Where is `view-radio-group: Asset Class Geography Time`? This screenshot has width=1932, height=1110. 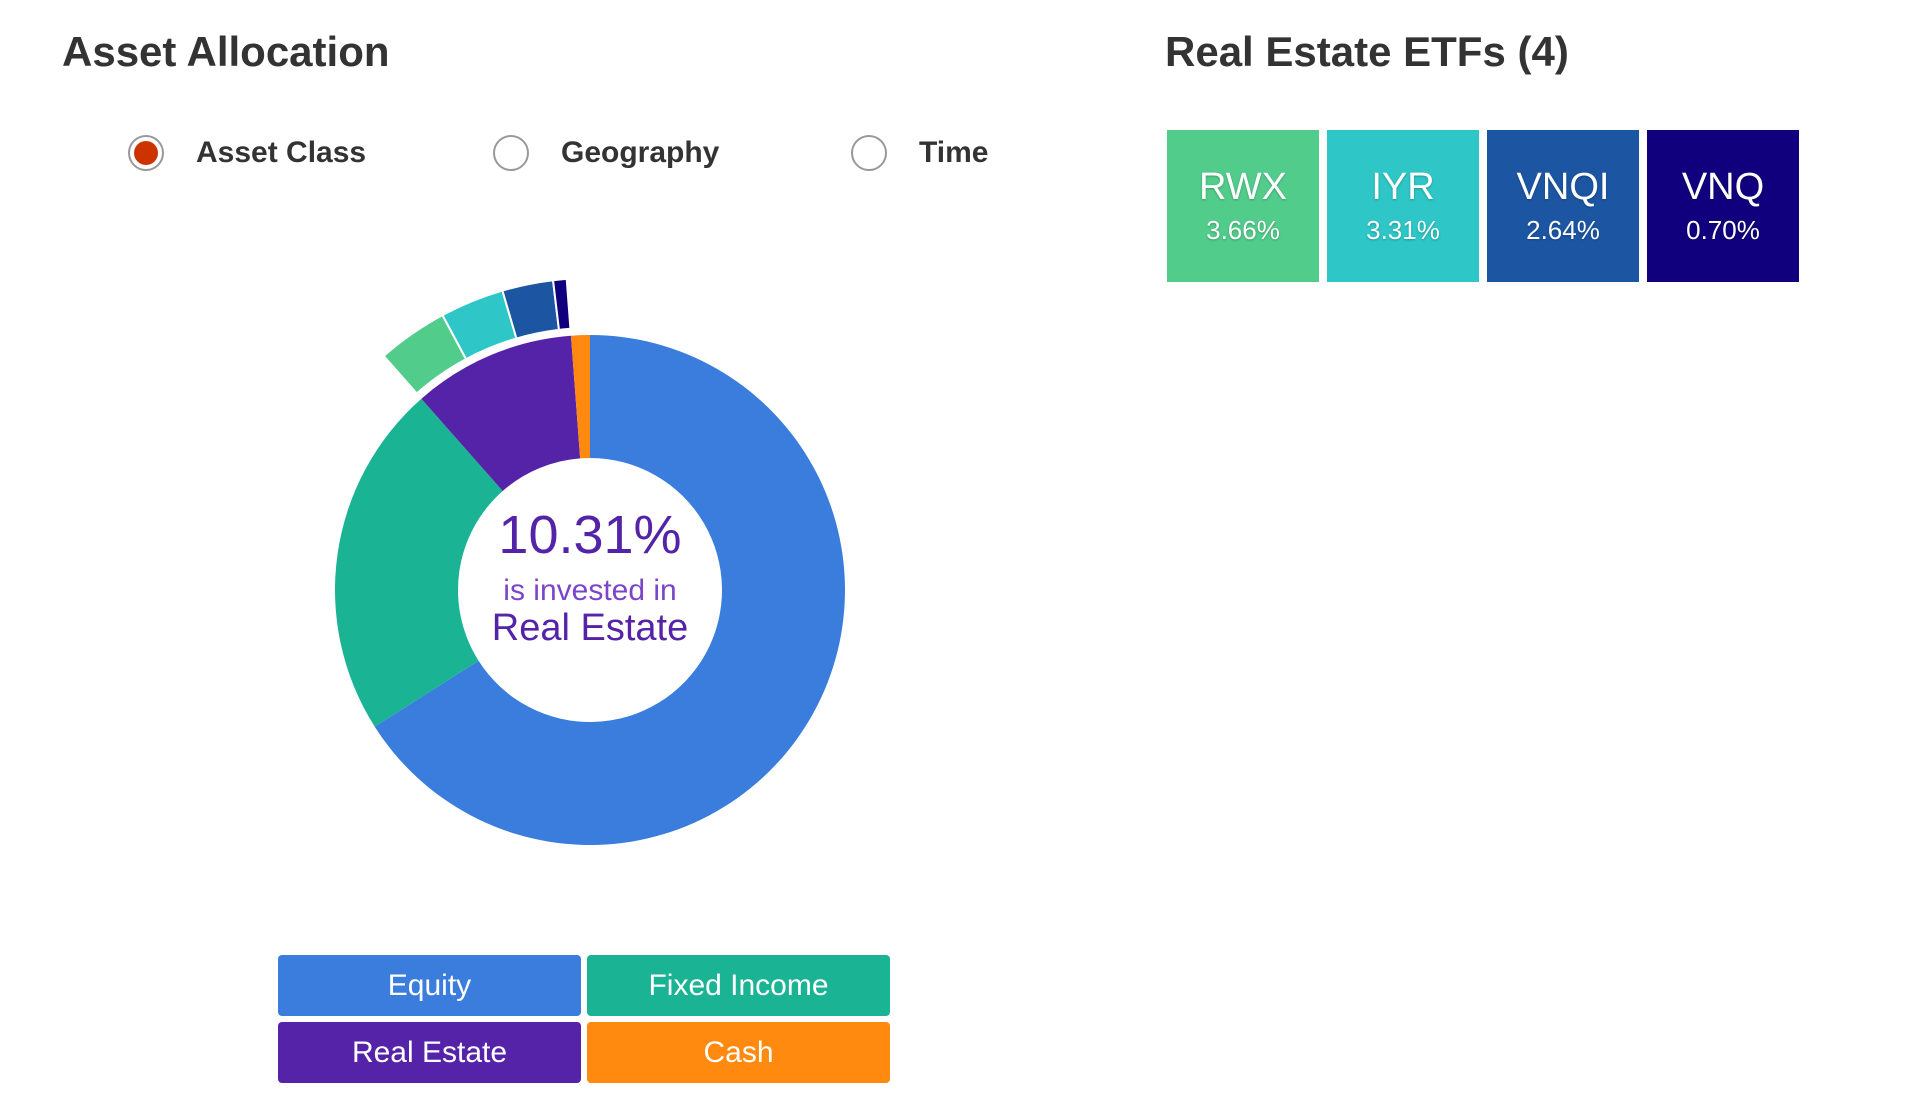
view-radio-group: Asset Class Geography Time is located at coordinates (558, 153).